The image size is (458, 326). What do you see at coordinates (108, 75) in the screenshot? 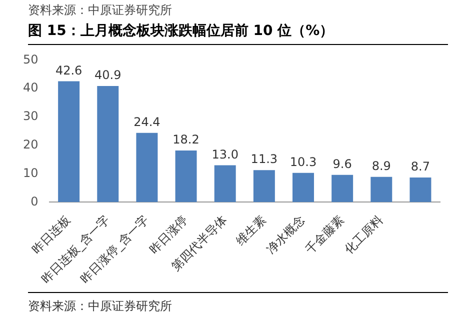
I see `data-label: 40.9` at bounding box center [108, 75].